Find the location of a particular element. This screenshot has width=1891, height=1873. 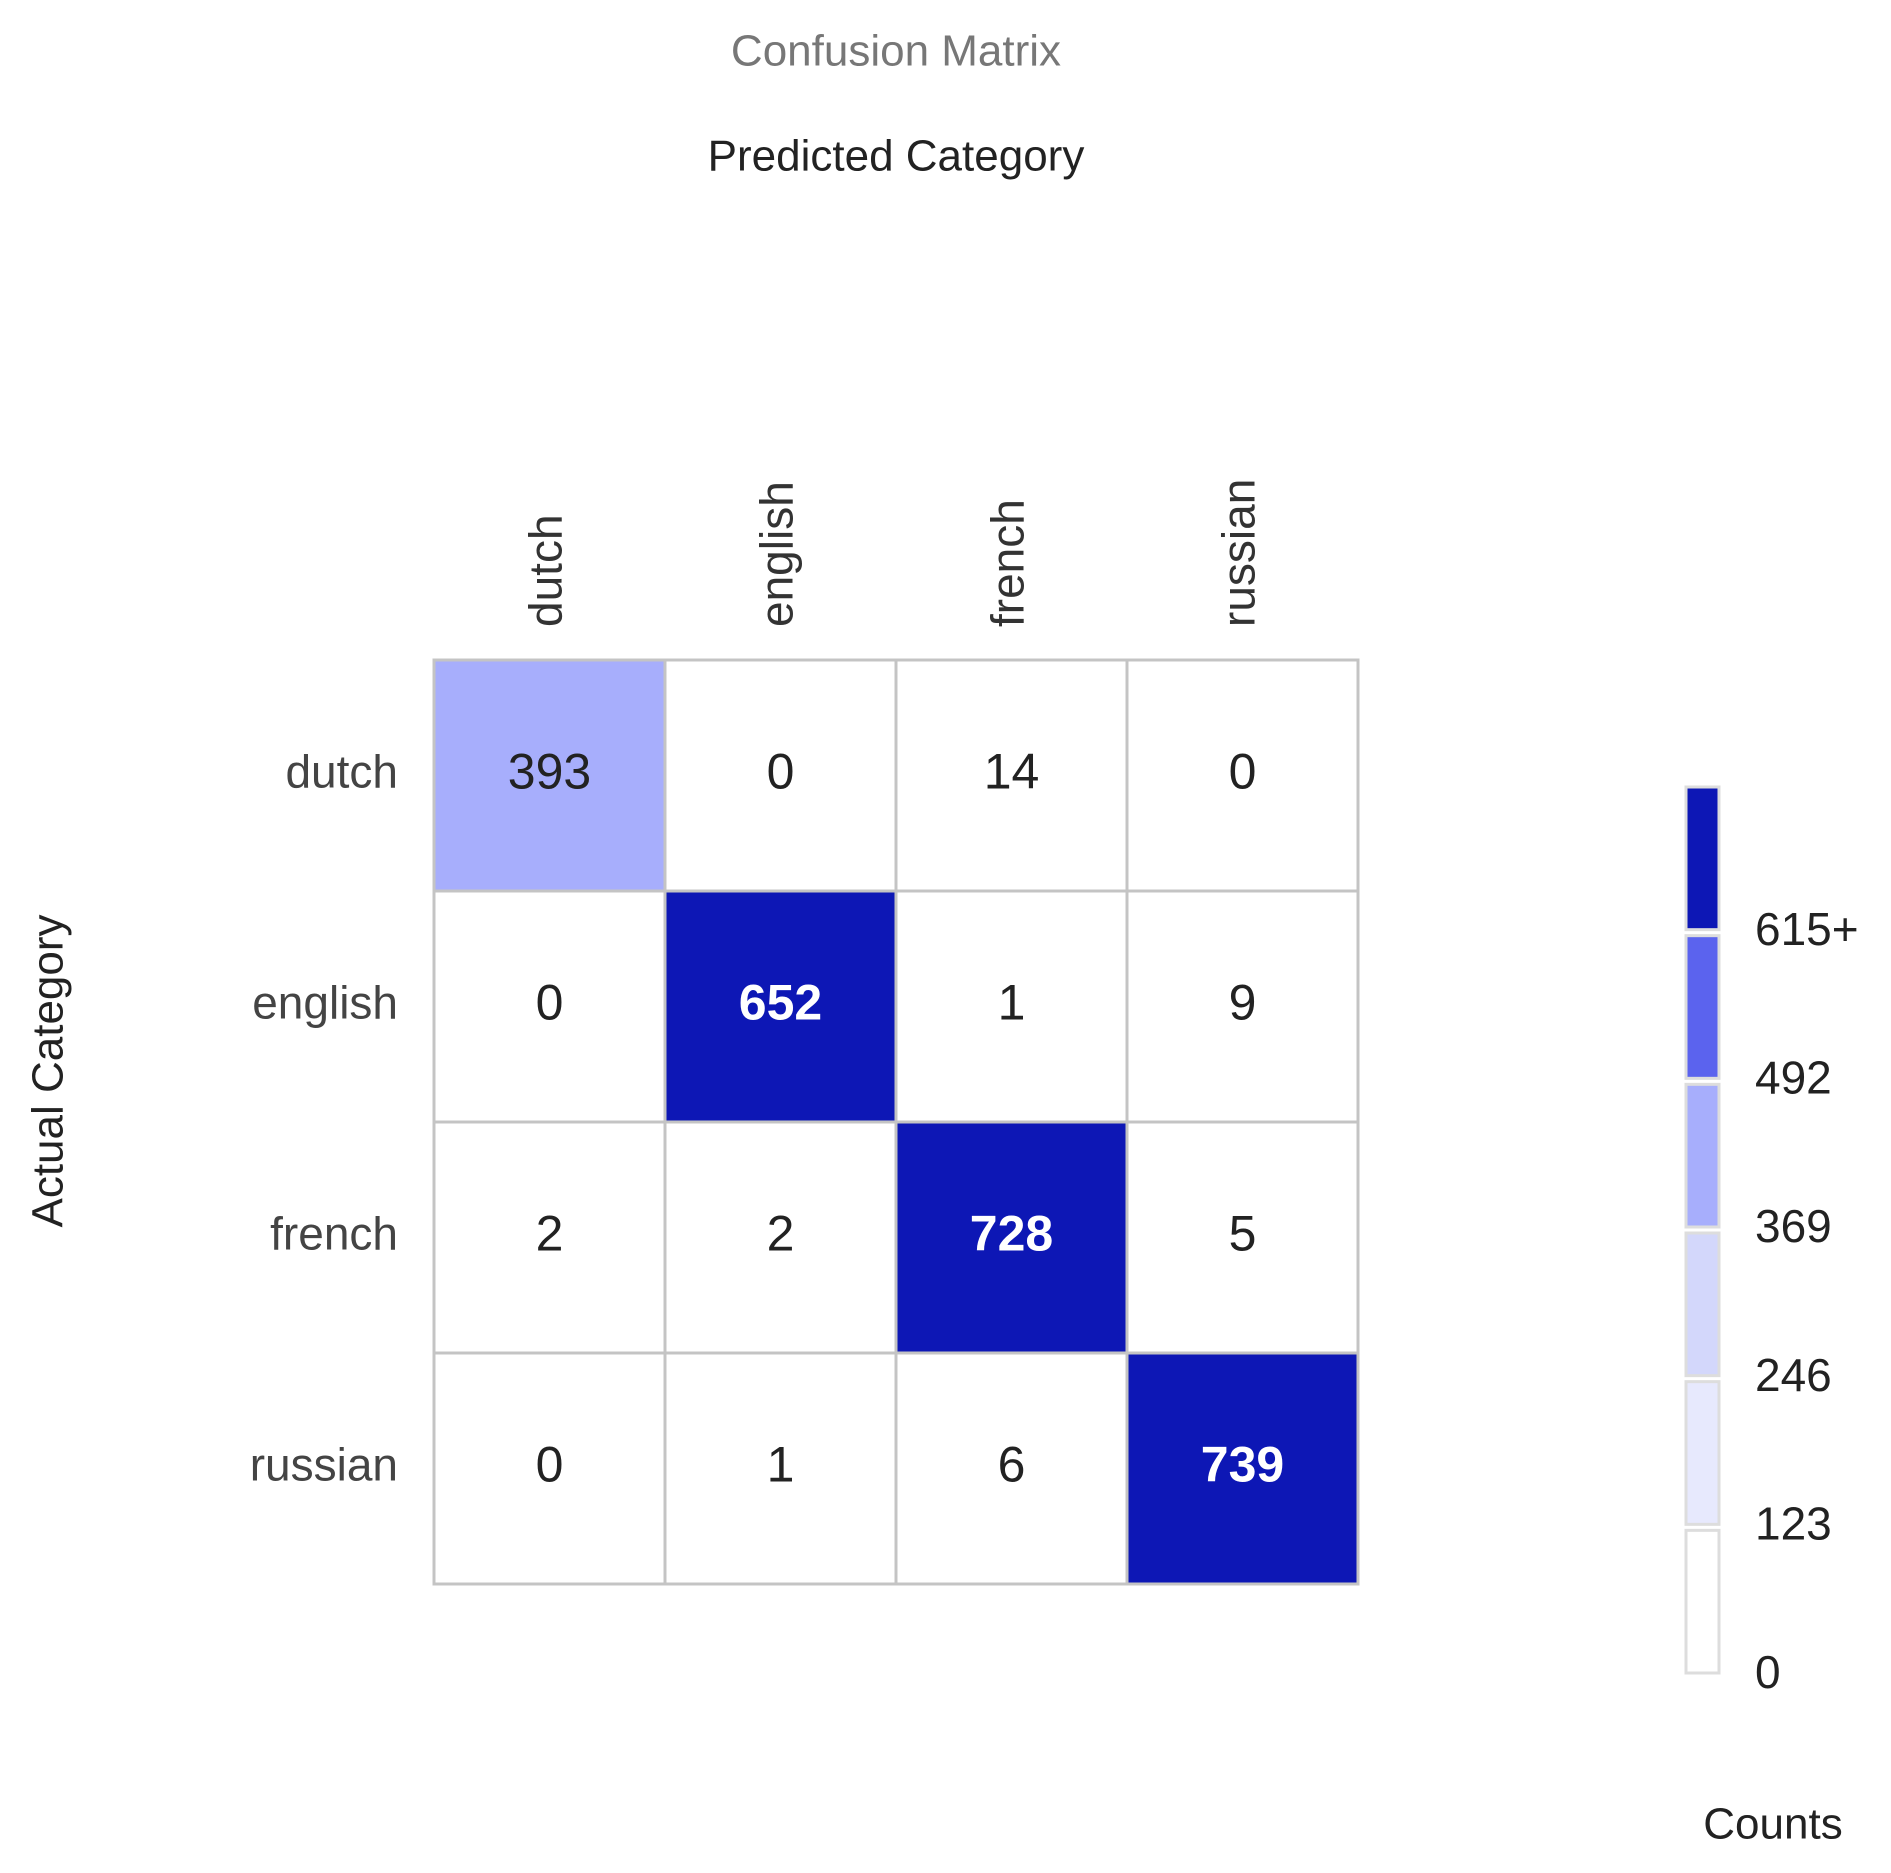

x-tick-label: russian is located at coordinates (1239, 553).